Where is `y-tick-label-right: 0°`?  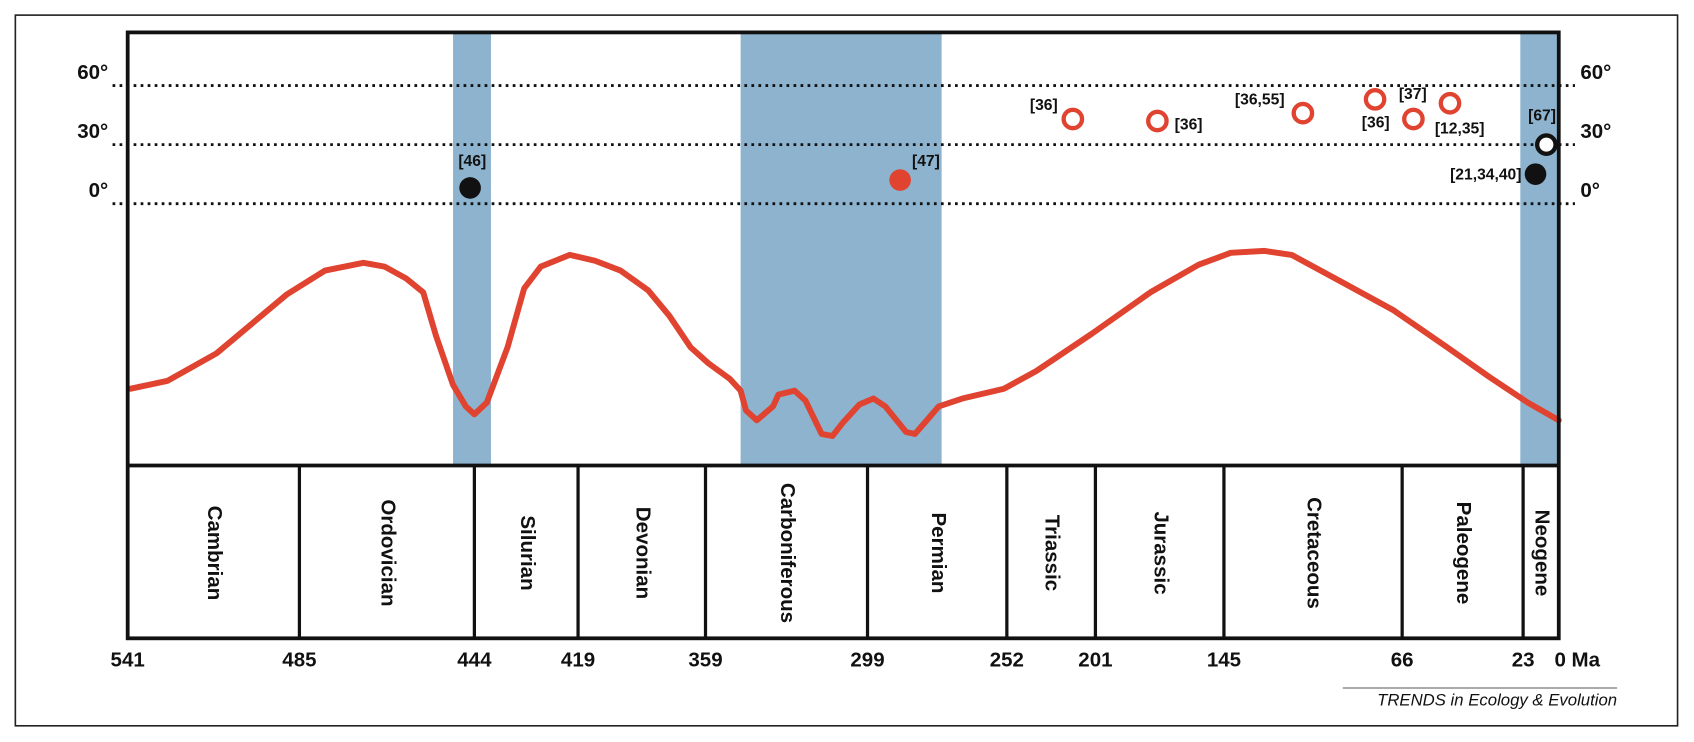
y-tick-label-right: 0° is located at coordinates (1590, 190).